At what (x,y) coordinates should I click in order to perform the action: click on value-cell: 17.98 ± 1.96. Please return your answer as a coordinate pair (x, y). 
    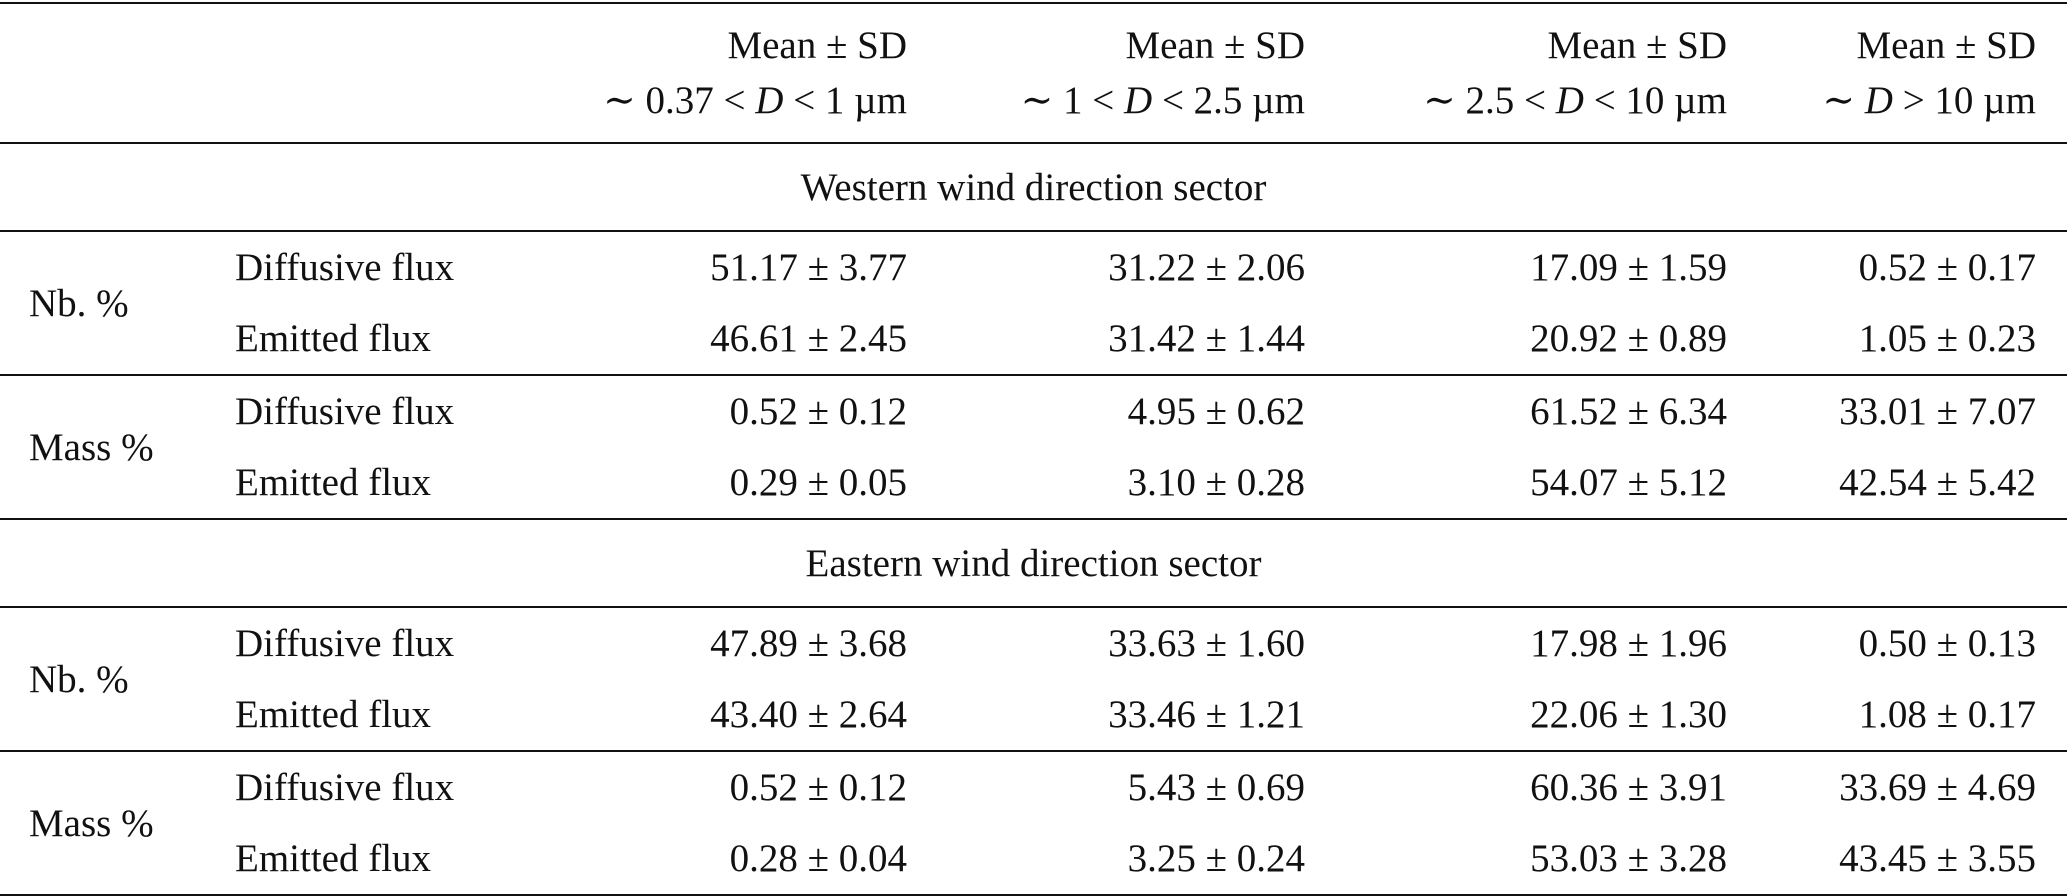
    Looking at the image, I should click on (1516, 642).